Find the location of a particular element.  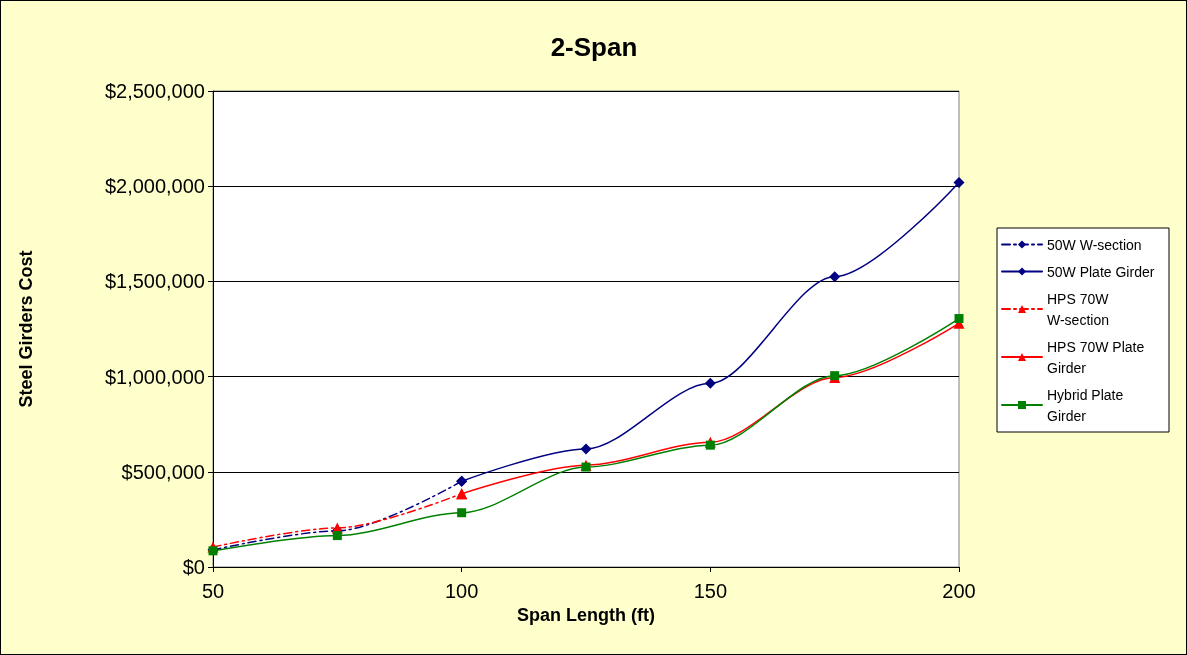

y-tick-label: $2,500,000 is located at coordinates (154, 91).